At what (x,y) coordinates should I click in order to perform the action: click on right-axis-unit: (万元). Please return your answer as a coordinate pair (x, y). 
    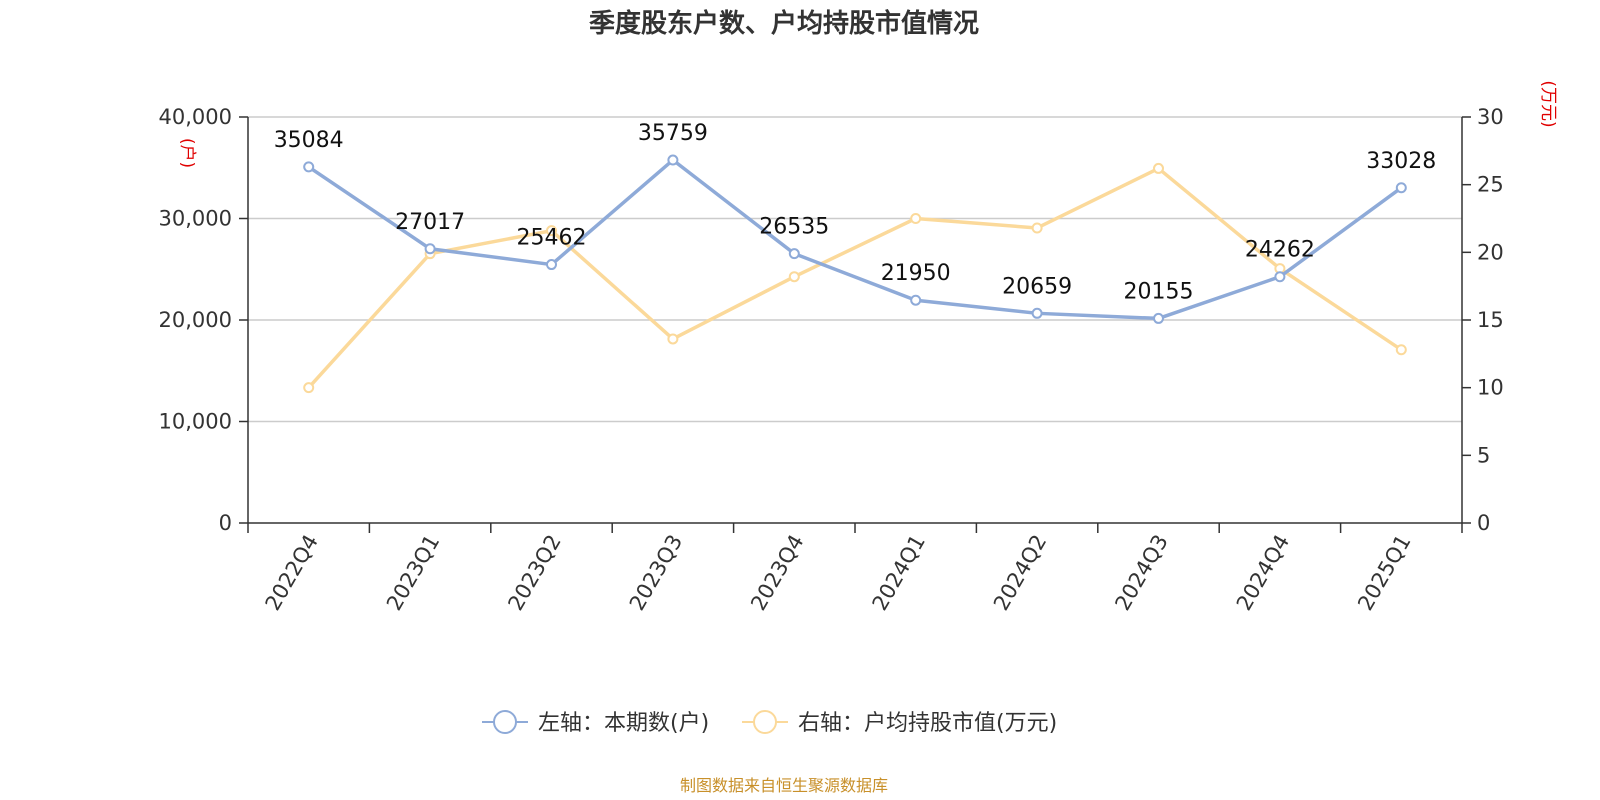
    Looking at the image, I should click on (1548, 103).